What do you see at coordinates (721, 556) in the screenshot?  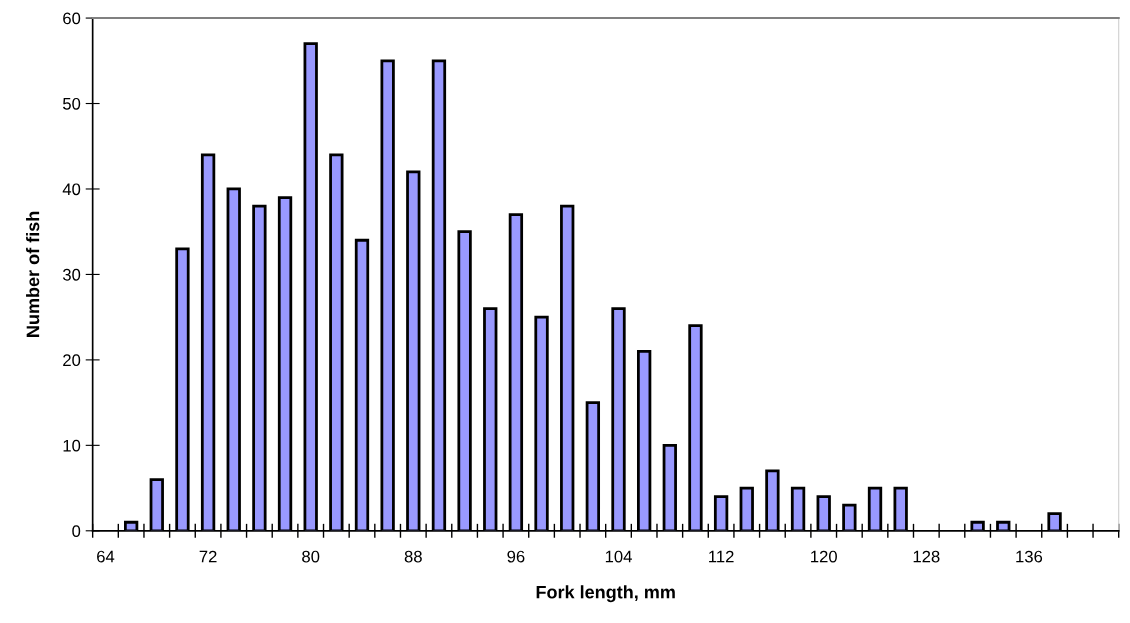 I see `x-tick-label: 112` at bounding box center [721, 556].